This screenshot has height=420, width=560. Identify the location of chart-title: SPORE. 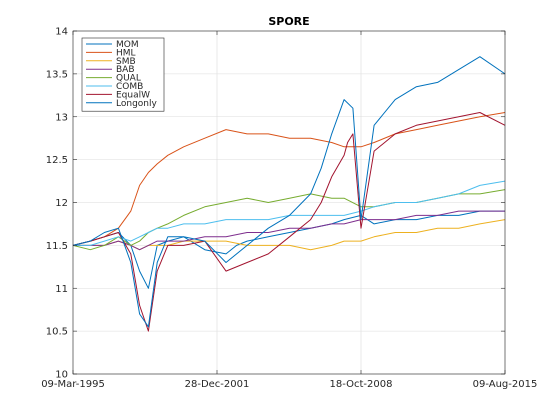
(288, 21).